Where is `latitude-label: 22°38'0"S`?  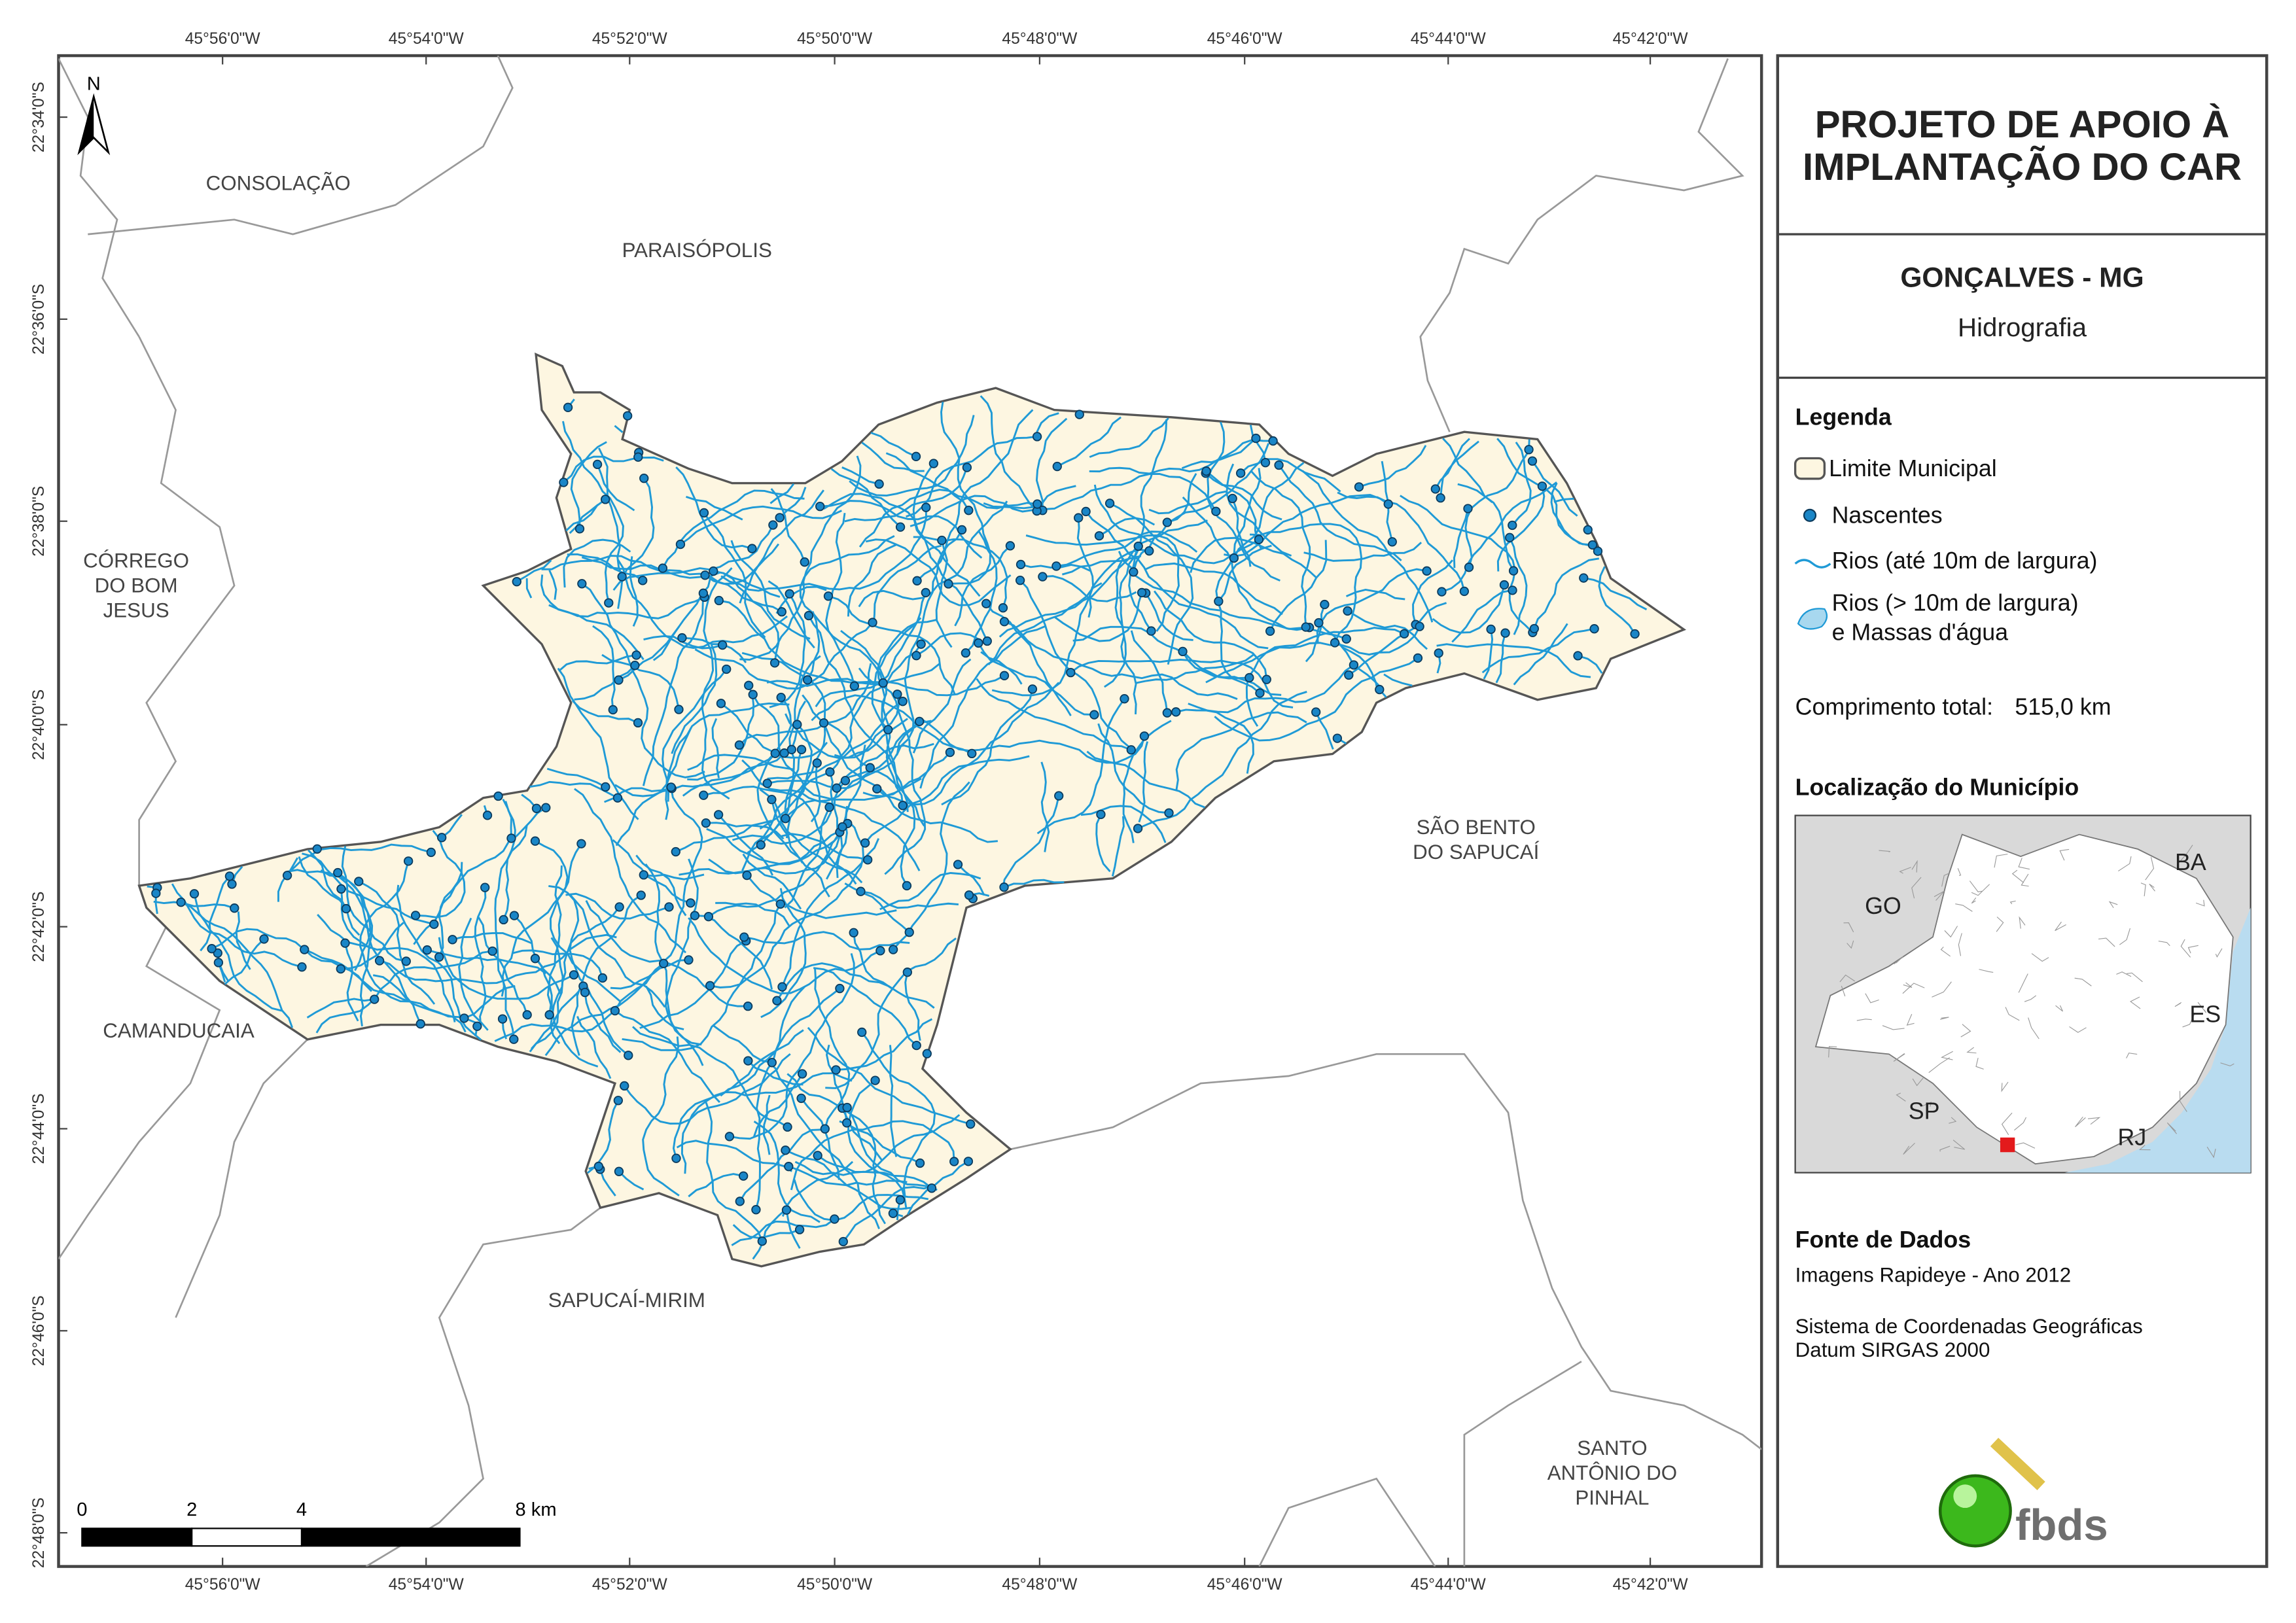 latitude-label: 22°38'0"S is located at coordinates (39, 522).